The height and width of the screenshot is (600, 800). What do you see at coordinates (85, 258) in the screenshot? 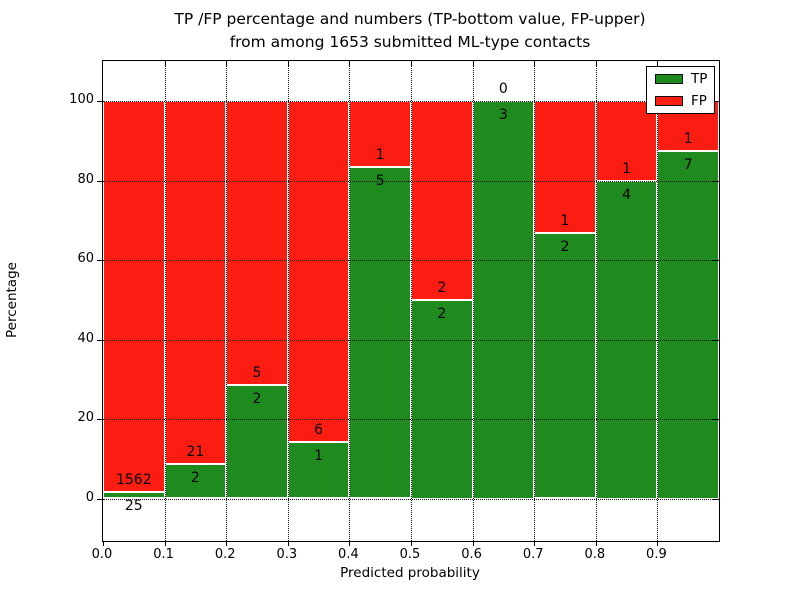
I see `y-tick-label: 60` at bounding box center [85, 258].